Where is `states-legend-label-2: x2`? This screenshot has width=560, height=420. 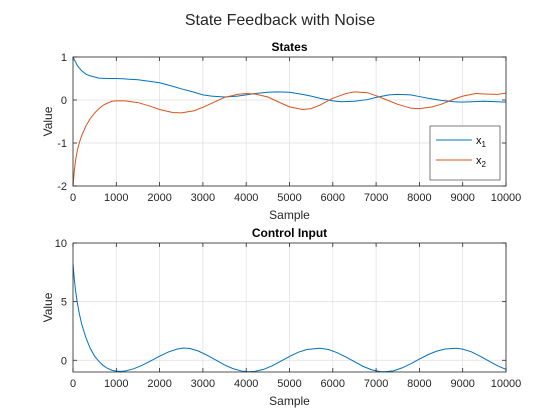
states-legend-label-2: x2 is located at coordinates (481, 162).